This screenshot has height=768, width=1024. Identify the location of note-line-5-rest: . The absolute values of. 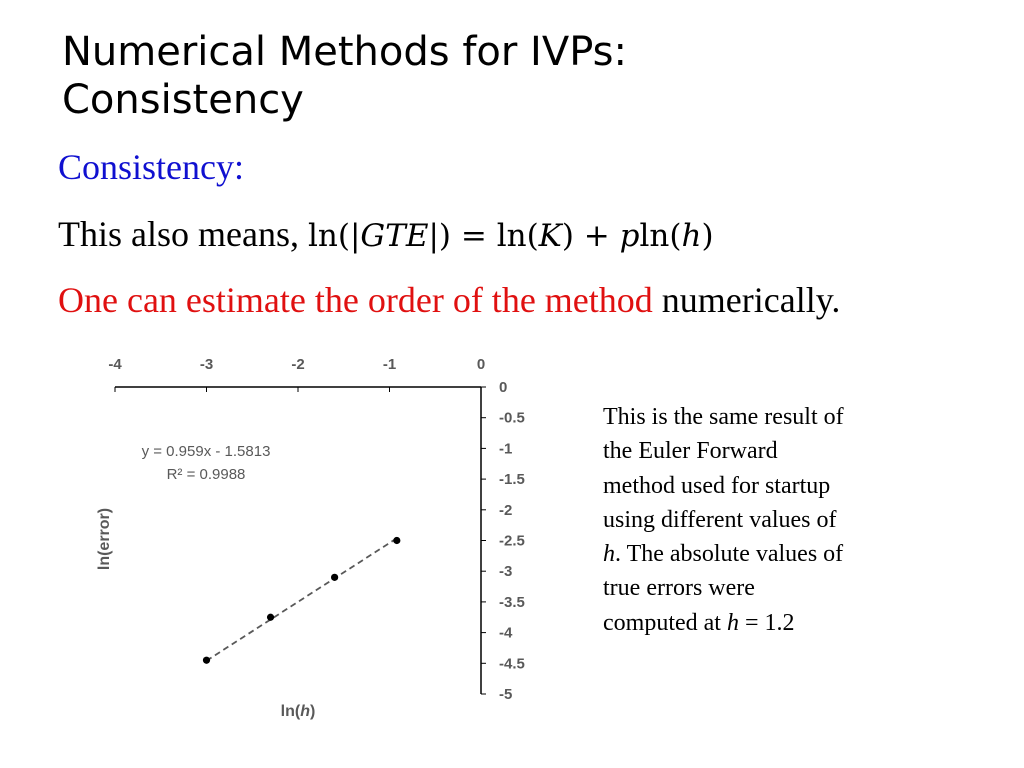
(729, 554).